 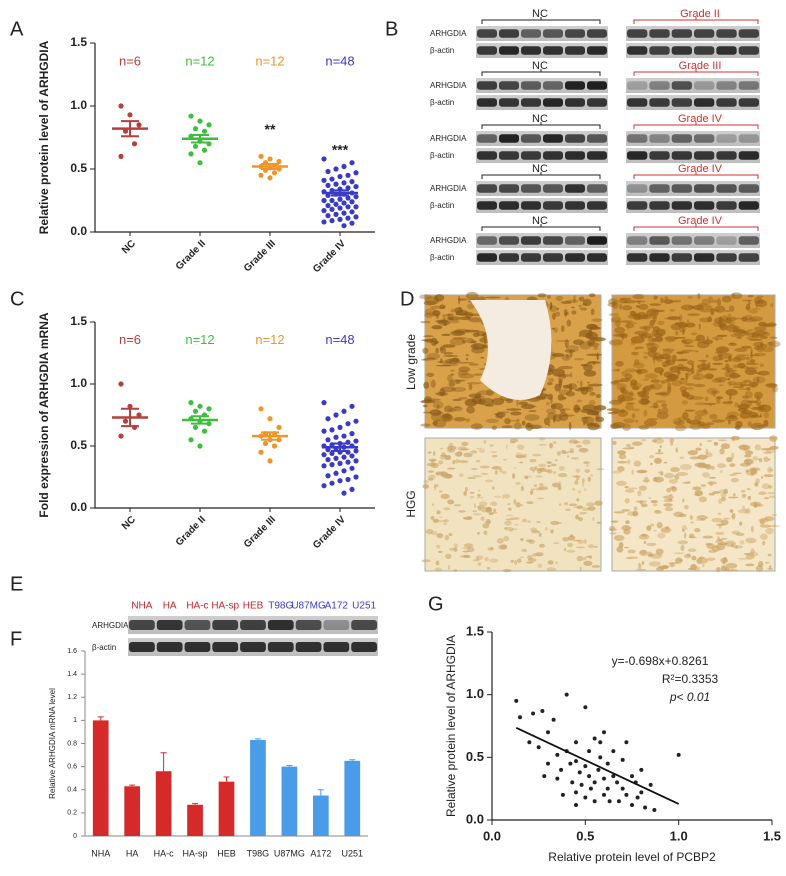 I want to click on y-tick-label: 0.0, so click(x=78, y=231).